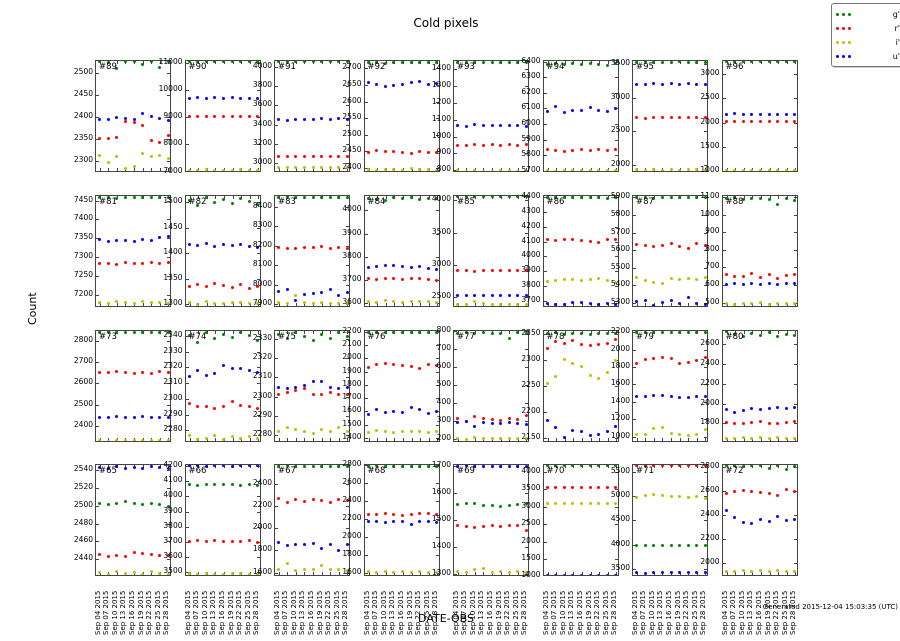 The width and height of the screenshot is (900, 641). What do you see at coordinates (531, 410) in the screenshot?
I see `y-tick-label: 2200` at bounding box center [531, 410].